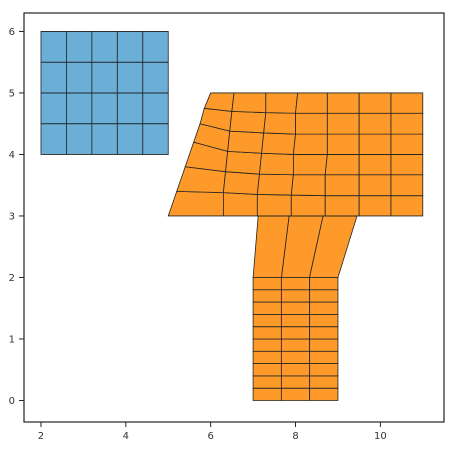 The image size is (457, 450). Describe the element at coordinates (210, 436) in the screenshot. I see `x-tick-label: 6` at that location.